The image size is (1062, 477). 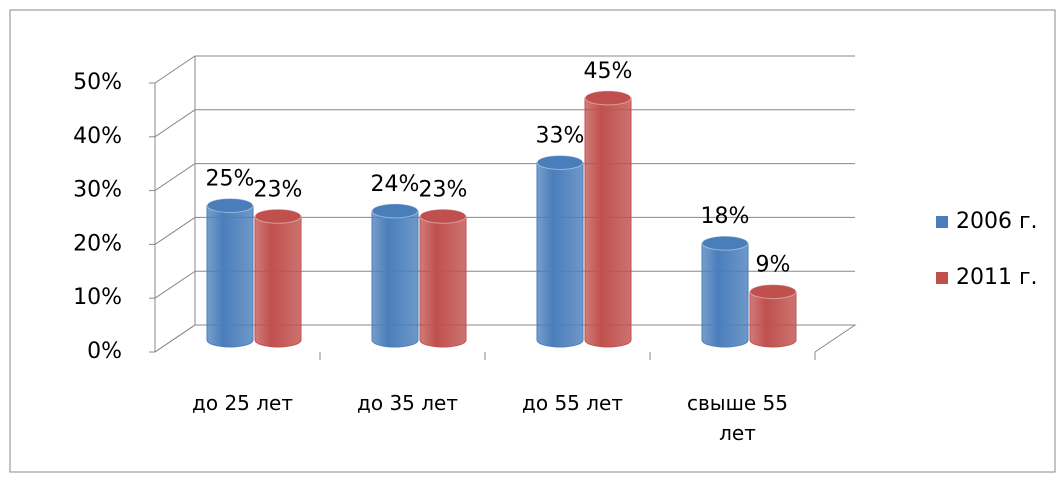 I want to click on data-label: 45%, so click(x=608, y=71).